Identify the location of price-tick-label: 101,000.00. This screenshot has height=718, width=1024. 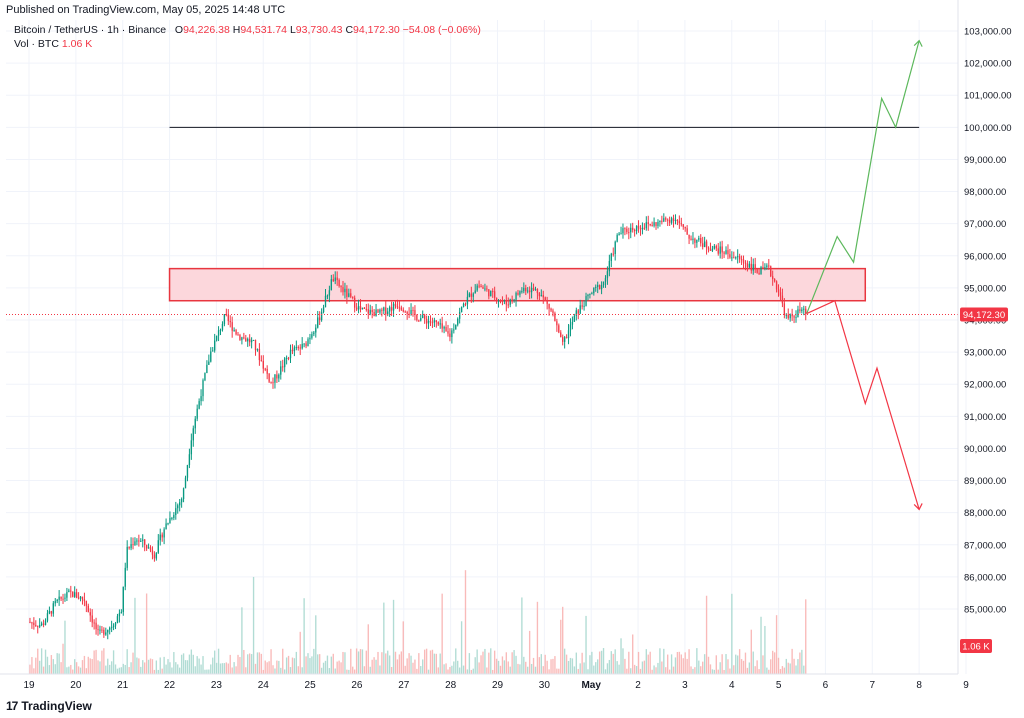
(988, 96).